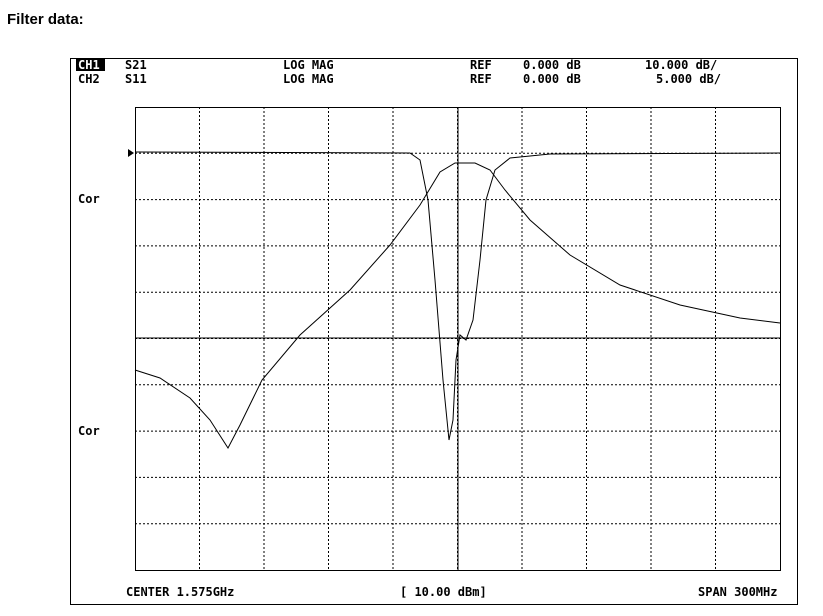  Describe the element at coordinates (131, 153) in the screenshot. I see `ref-marker` at that location.